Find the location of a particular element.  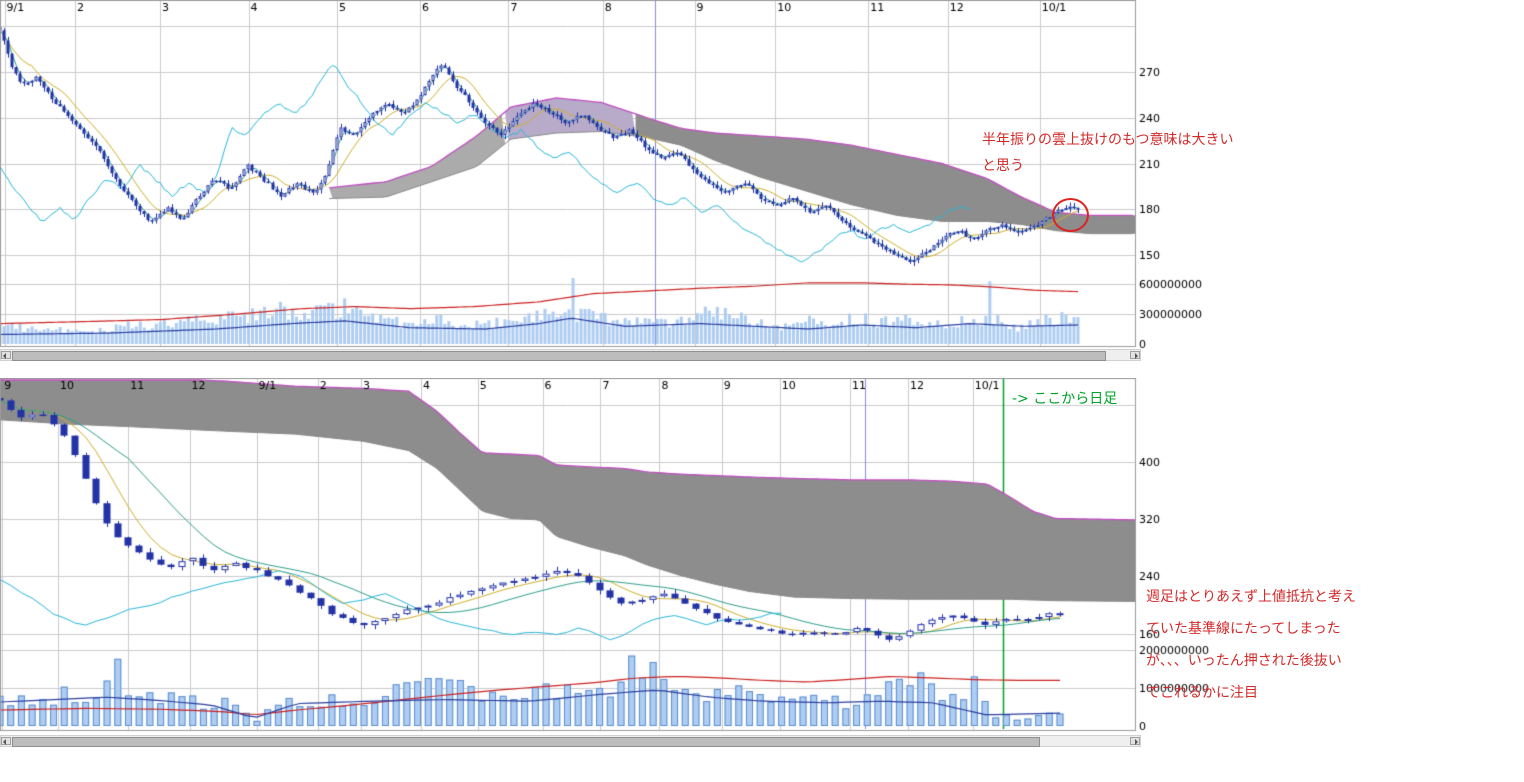

weekly-note-line4: てこれるかに注目 is located at coordinates (1202, 693).